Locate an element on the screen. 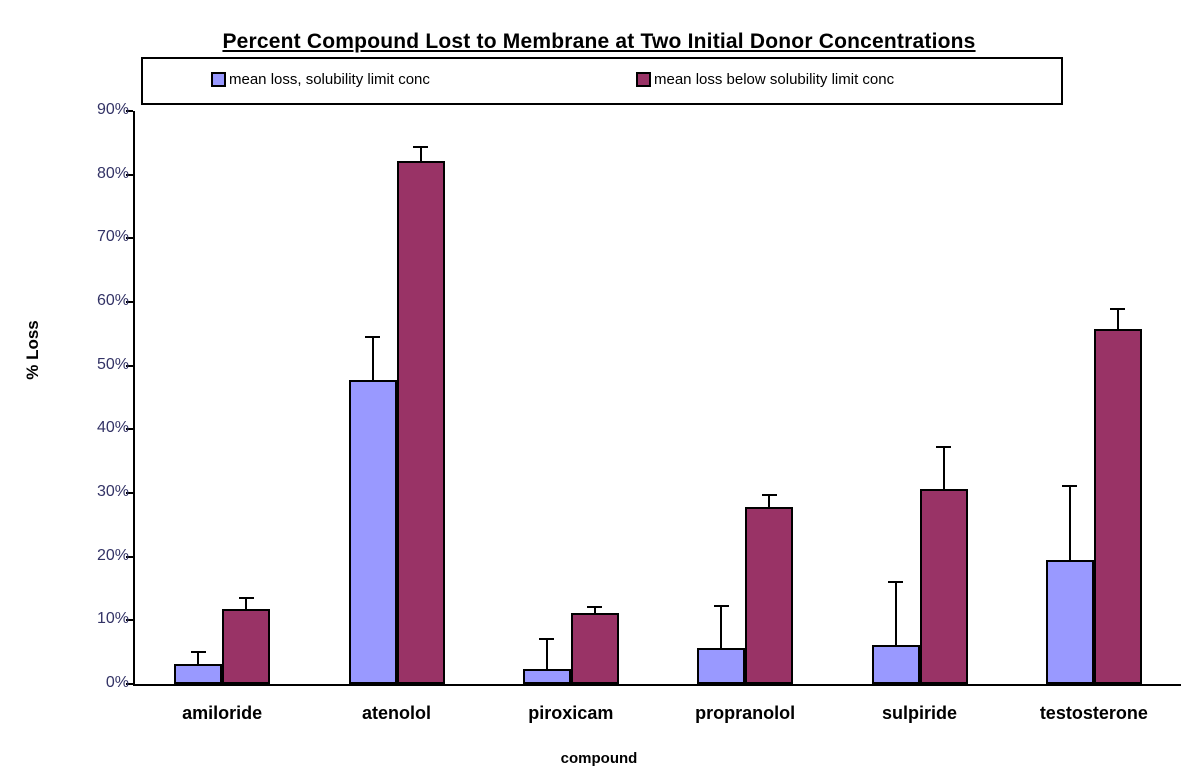  legend-item-solubility-limit: mean loss, solubility limit conc is located at coordinates (320, 79).